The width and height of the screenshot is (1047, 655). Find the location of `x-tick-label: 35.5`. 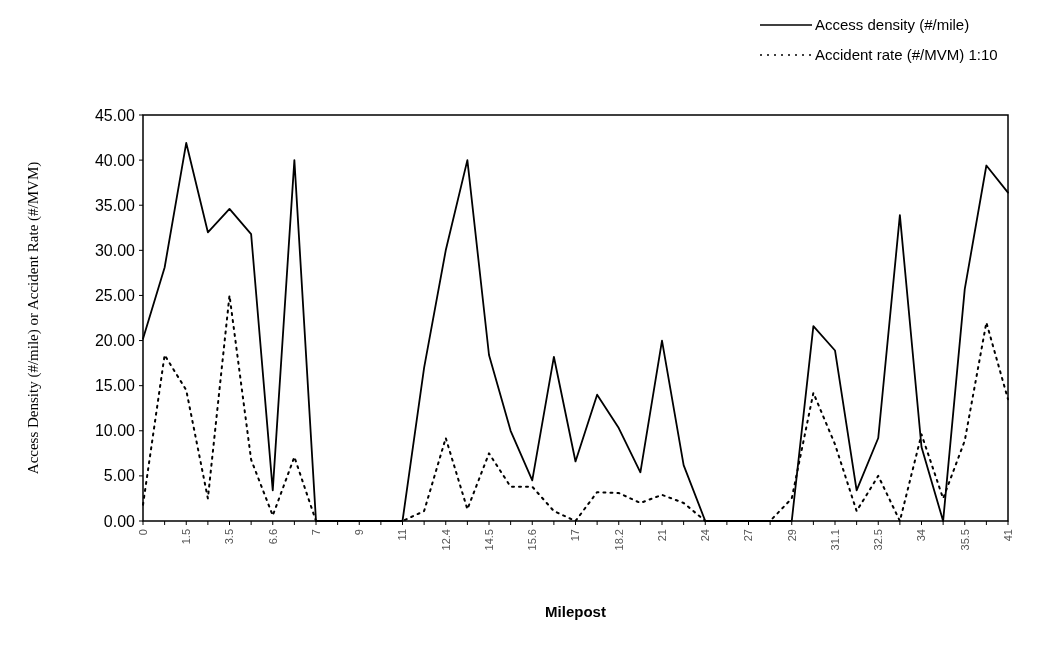

x-tick-label: 35.5 is located at coordinates (964, 540).